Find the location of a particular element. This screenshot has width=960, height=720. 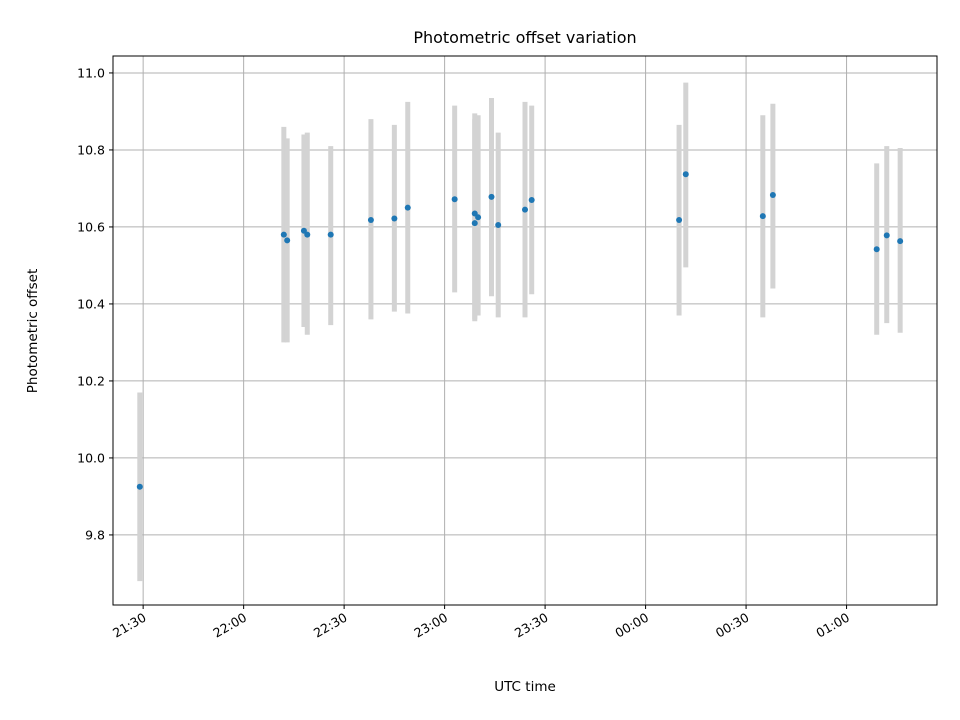

x-tick-label: 21:30 is located at coordinates (129, 625).